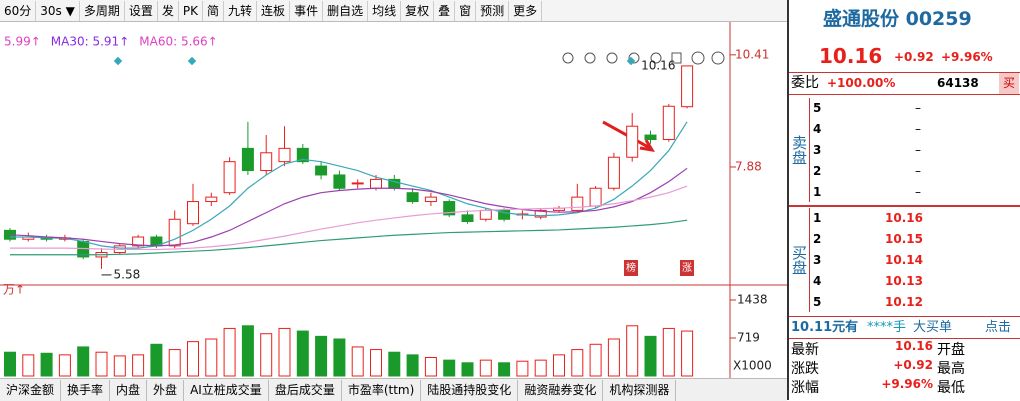 The width and height of the screenshot is (1020, 401). Describe the element at coordinates (102, 10) in the screenshot. I see `toolbar-button: 多周期` at that location.